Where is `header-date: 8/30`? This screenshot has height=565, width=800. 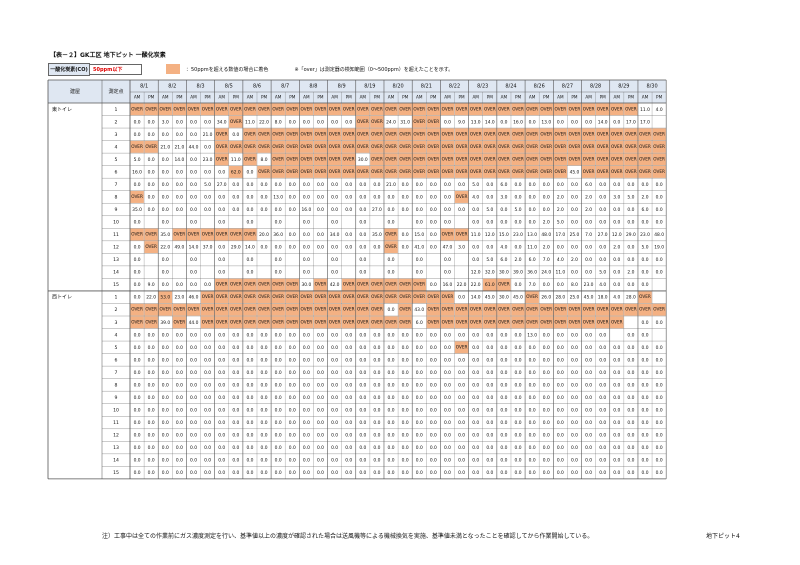 header-date: 8/30 is located at coordinates (651, 87).